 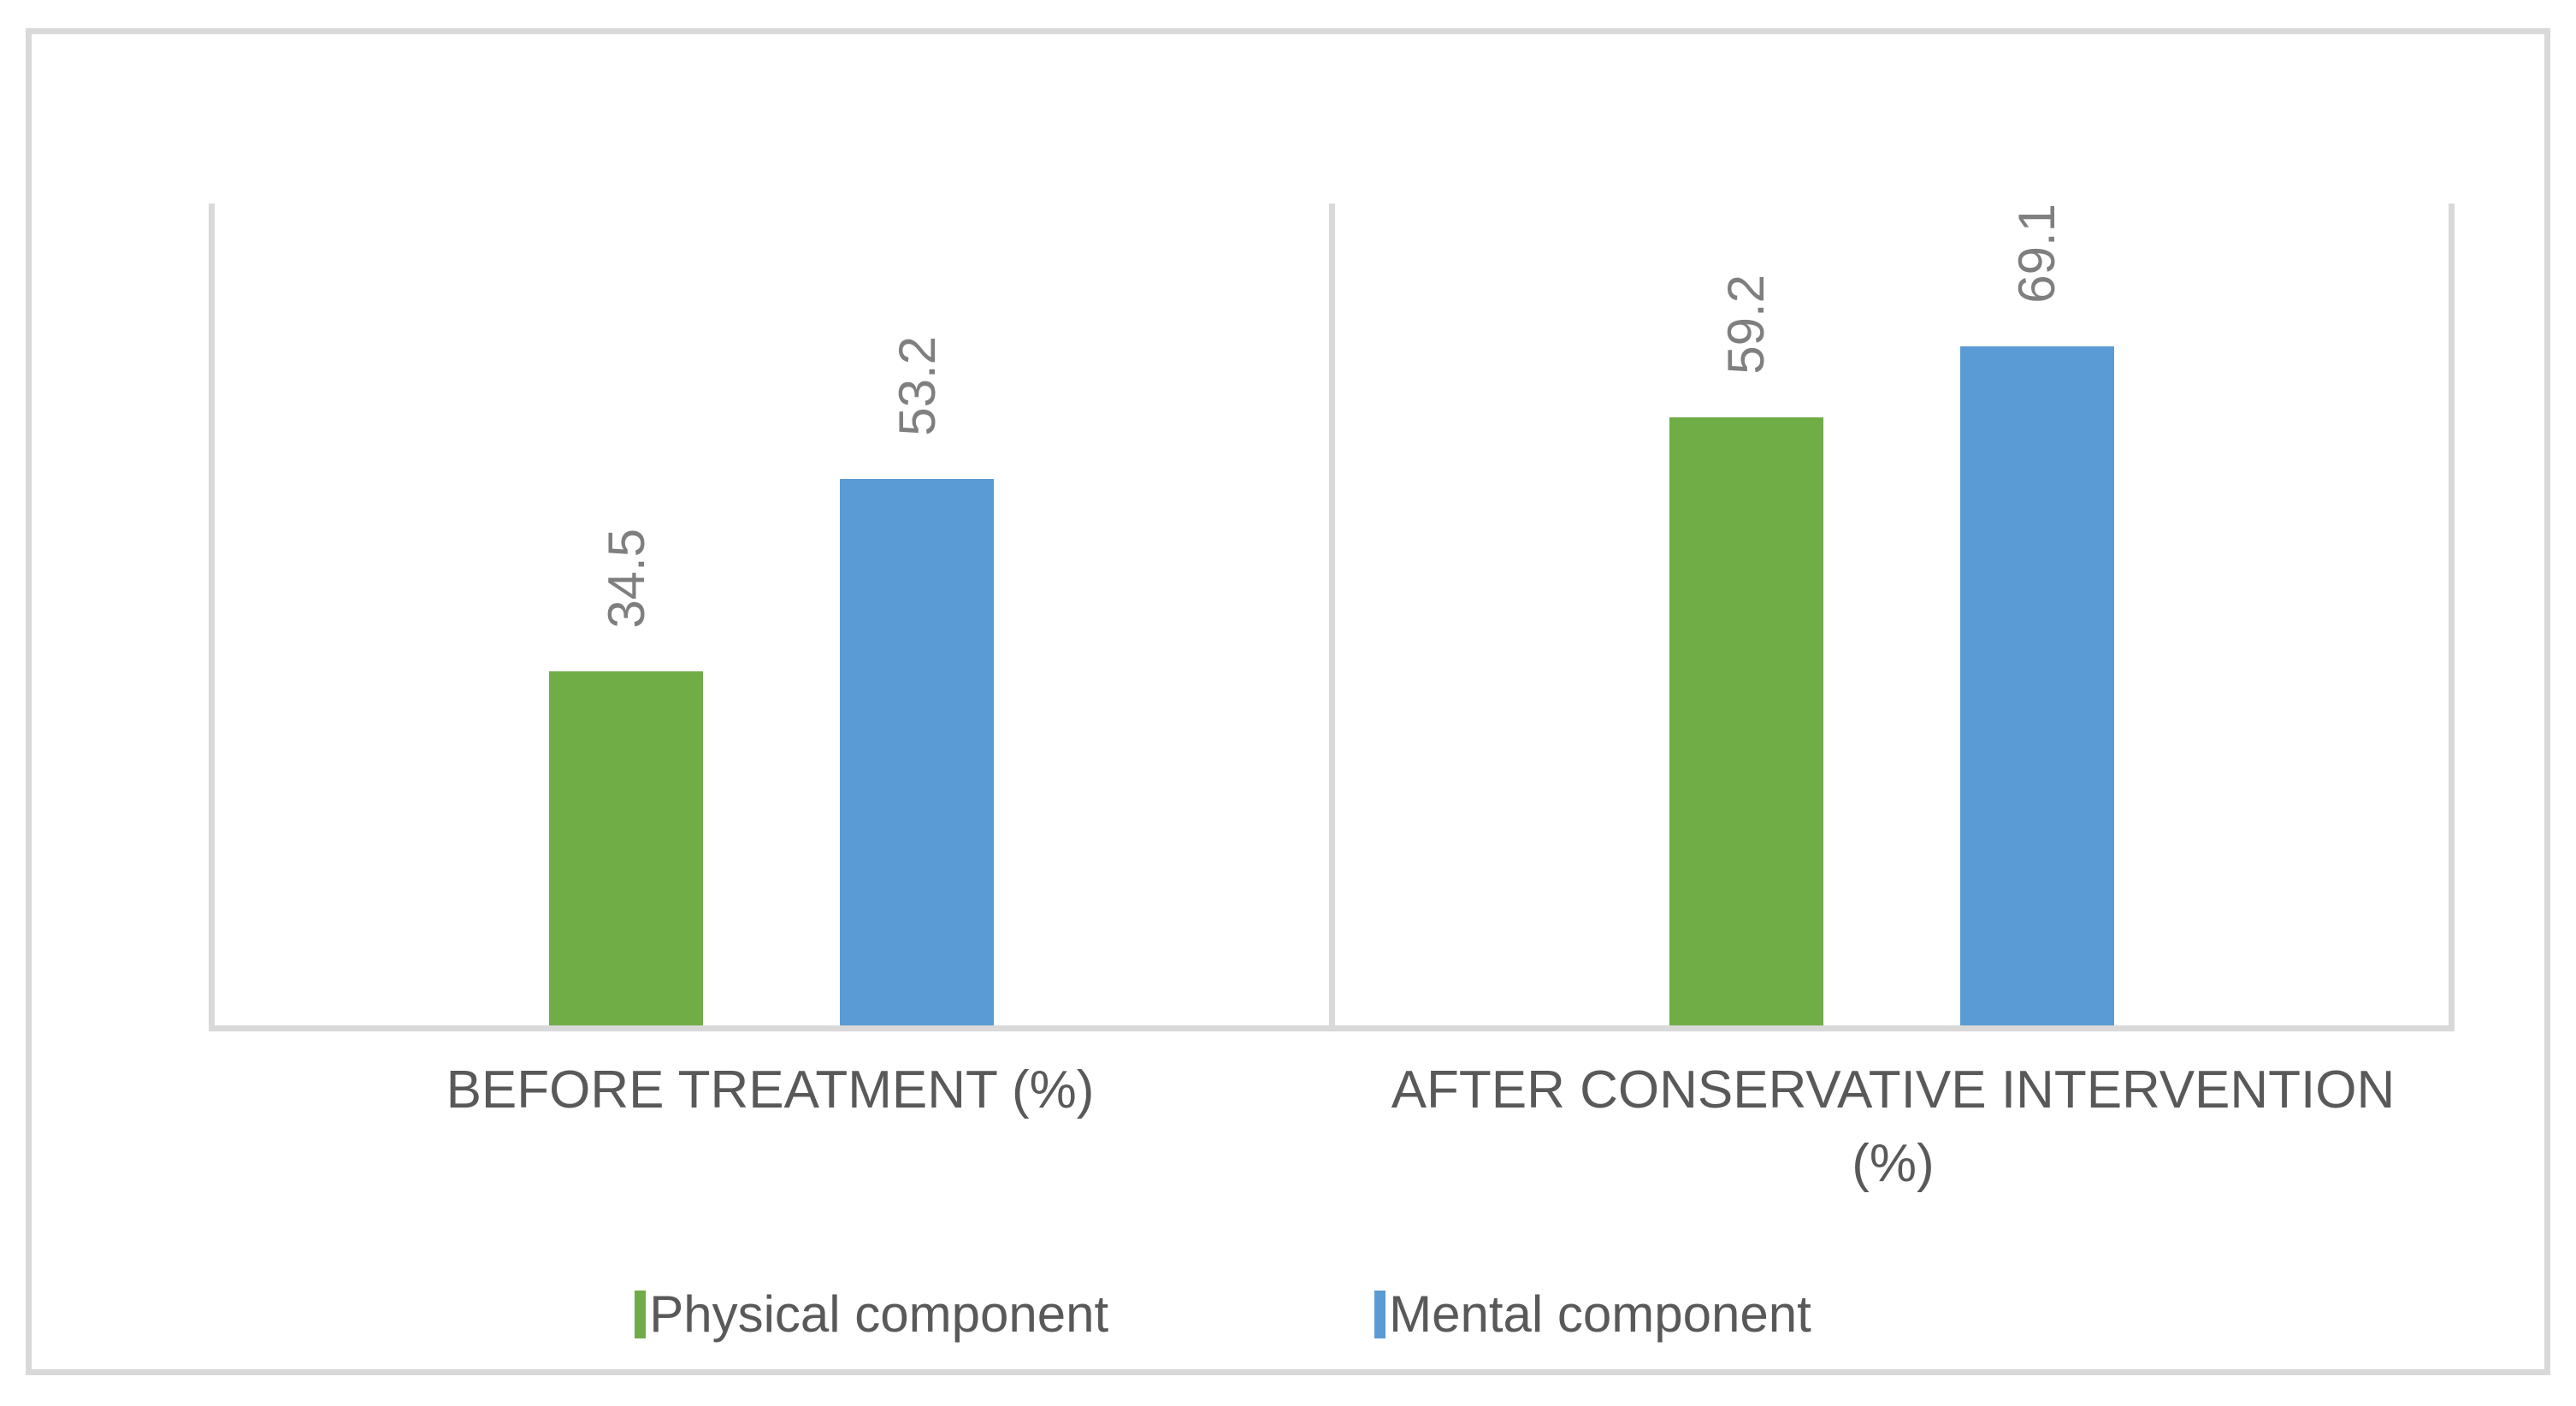 I want to click on category-label-line: BEFORE TREATMENT (%), so click(x=770, y=1090).